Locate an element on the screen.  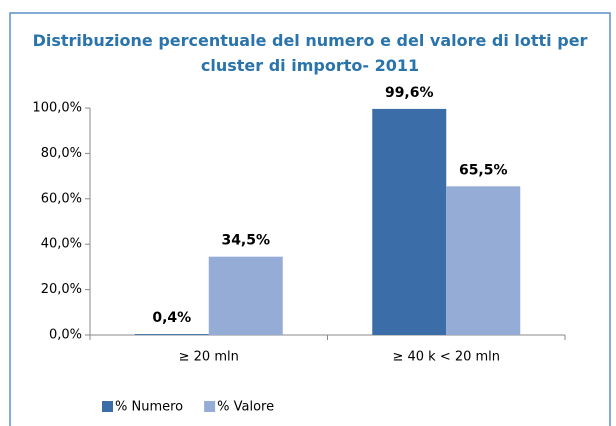
legend-label: % Numero is located at coordinates (149, 407).